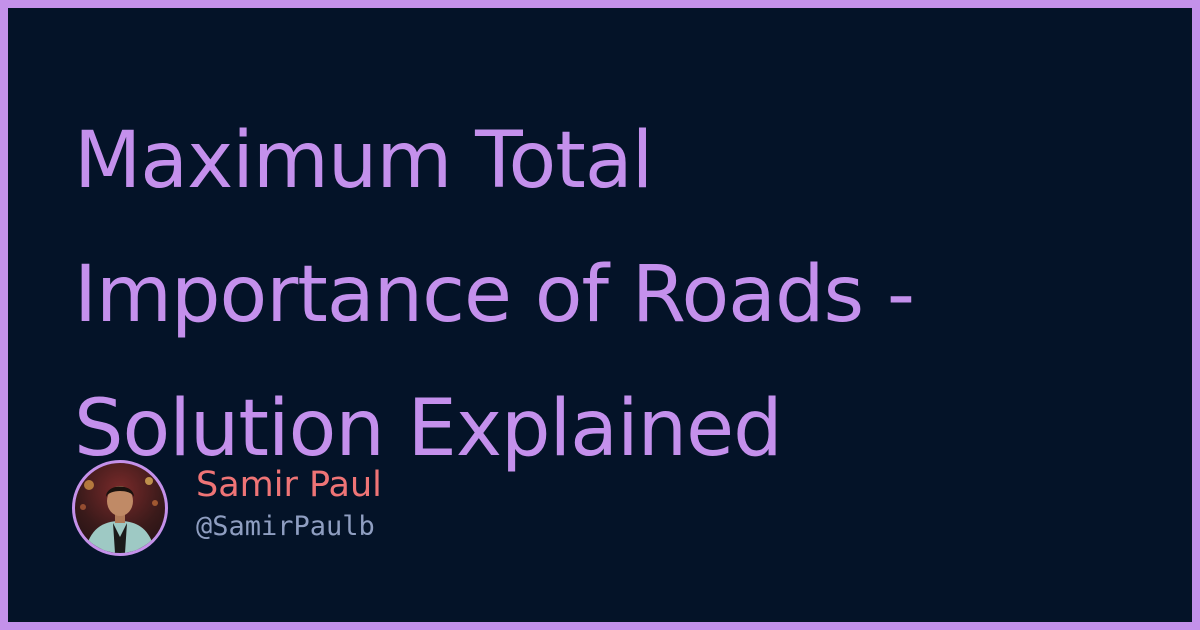 This screenshot has width=1200, height=630. I want to click on title-line-3: Solution Explained, so click(428, 429).